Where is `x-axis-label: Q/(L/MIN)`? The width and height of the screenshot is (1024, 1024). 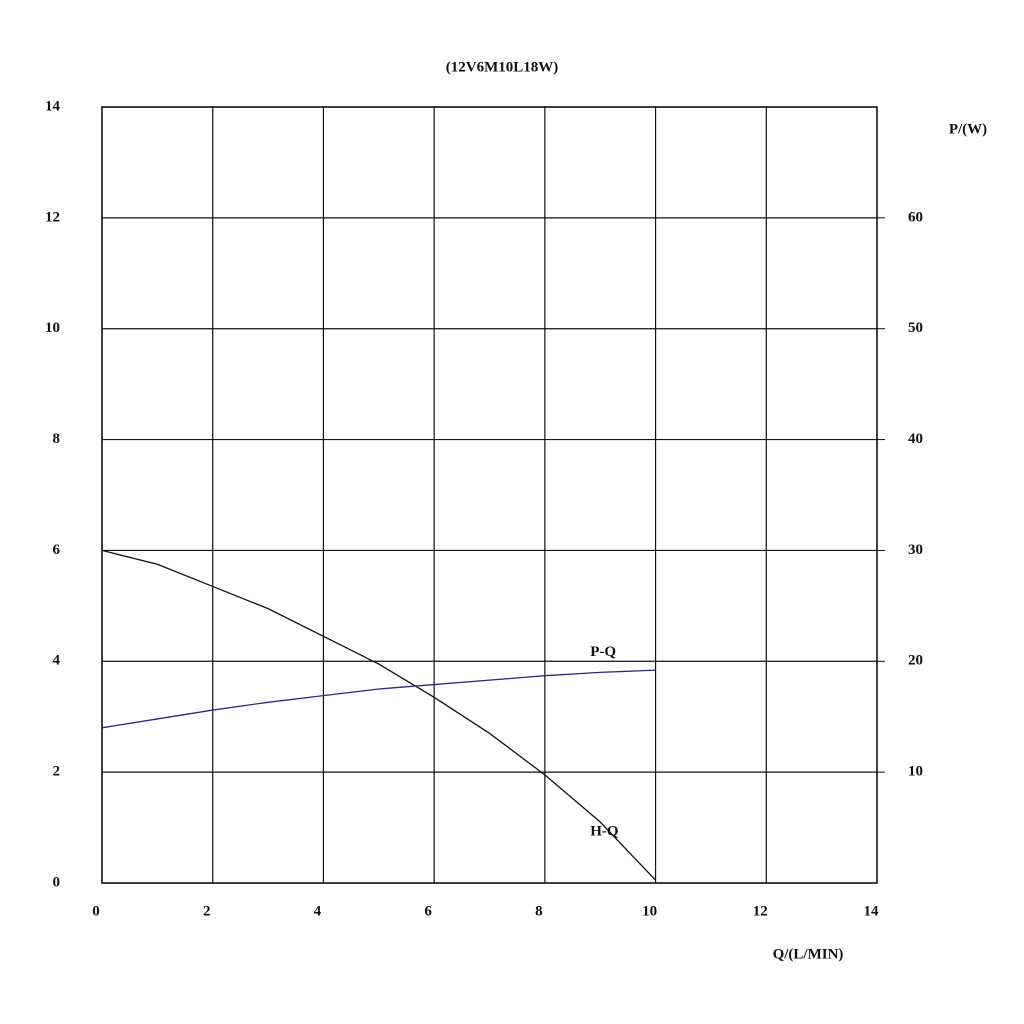
x-axis-label: Q/(L/MIN) is located at coordinates (808, 954).